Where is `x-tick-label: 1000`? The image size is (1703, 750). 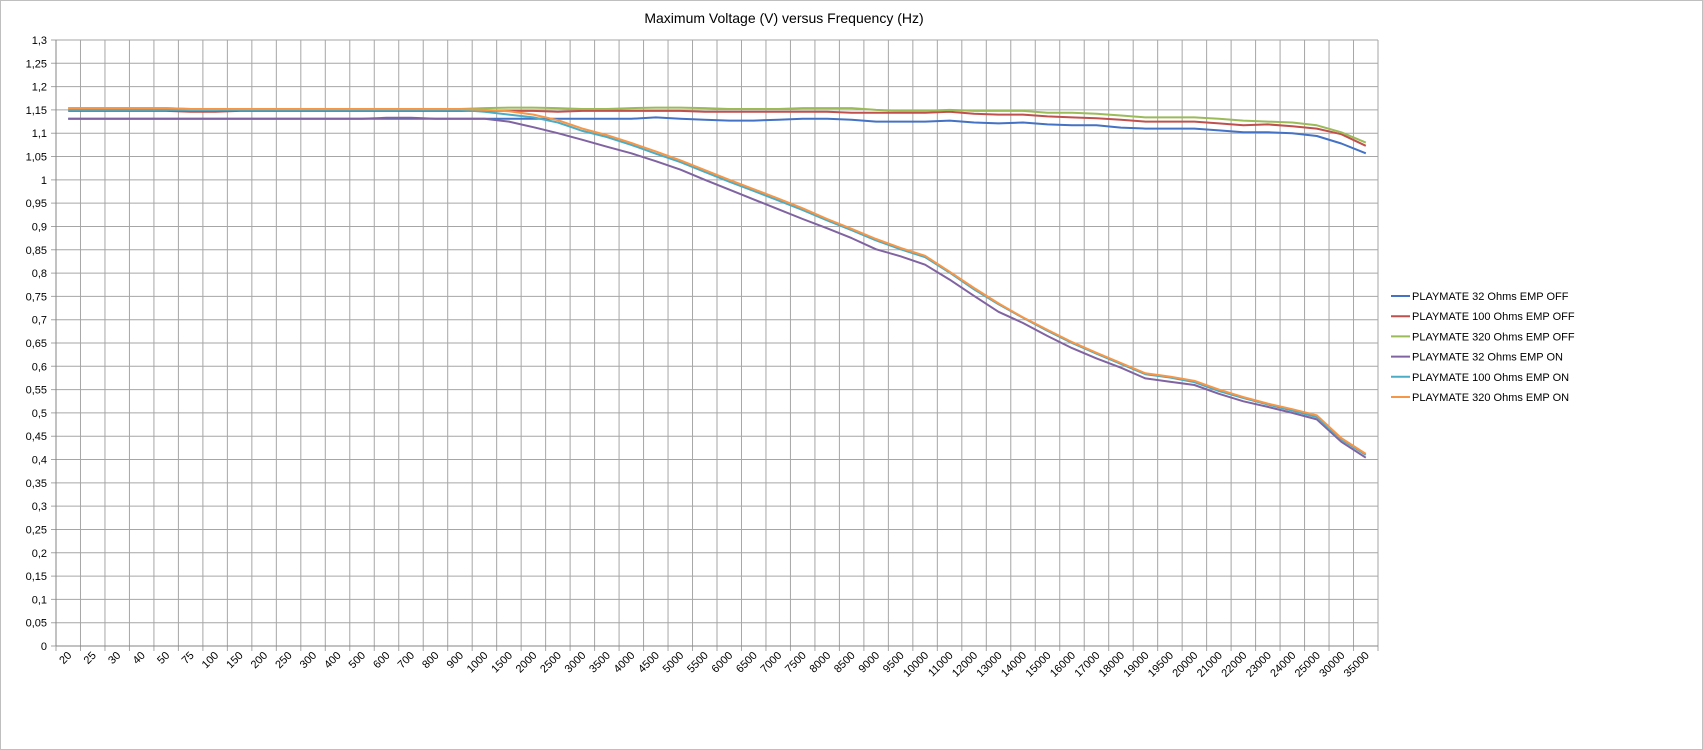 x-tick-label: 1000 is located at coordinates (478, 663).